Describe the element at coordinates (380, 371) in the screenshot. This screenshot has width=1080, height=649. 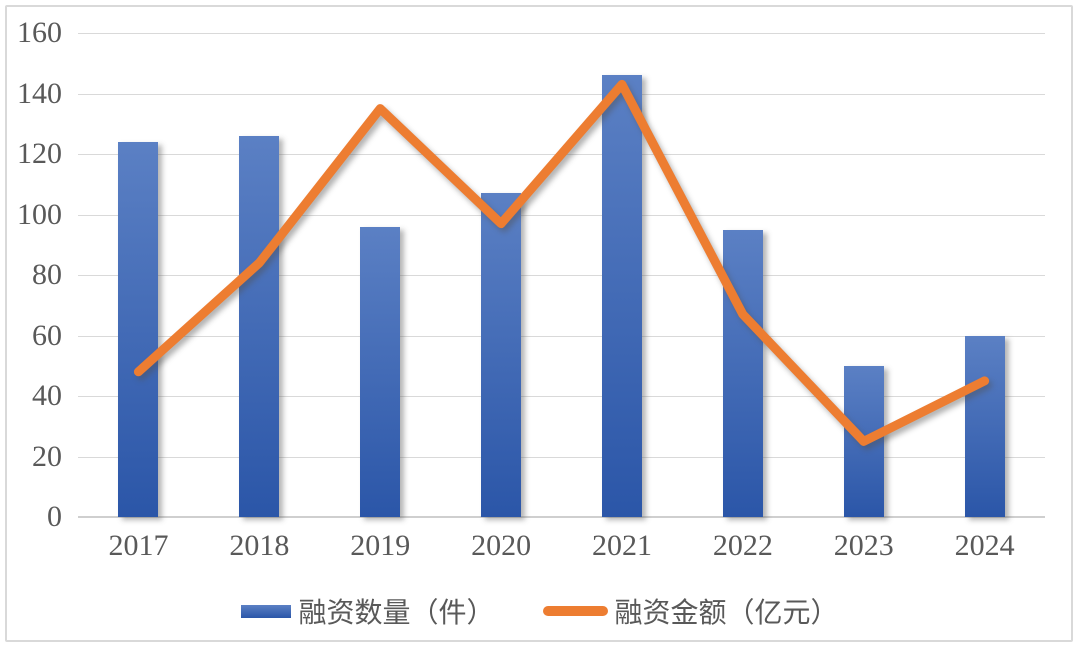
I see `bar-2019` at that location.